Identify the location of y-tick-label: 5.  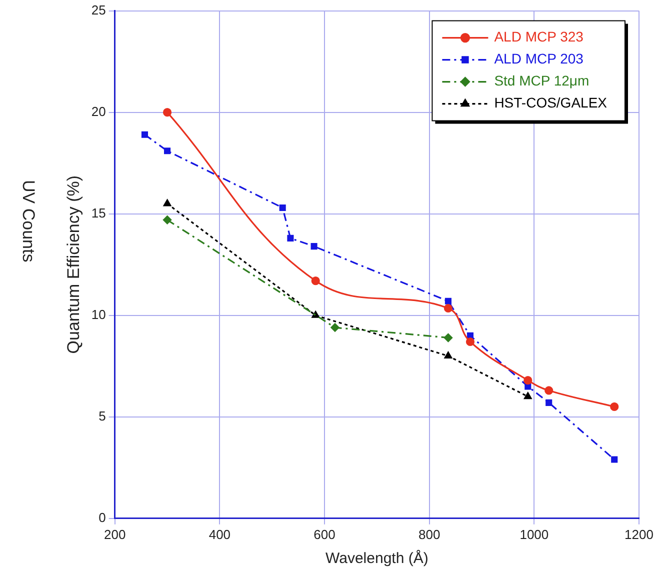
(102, 416).